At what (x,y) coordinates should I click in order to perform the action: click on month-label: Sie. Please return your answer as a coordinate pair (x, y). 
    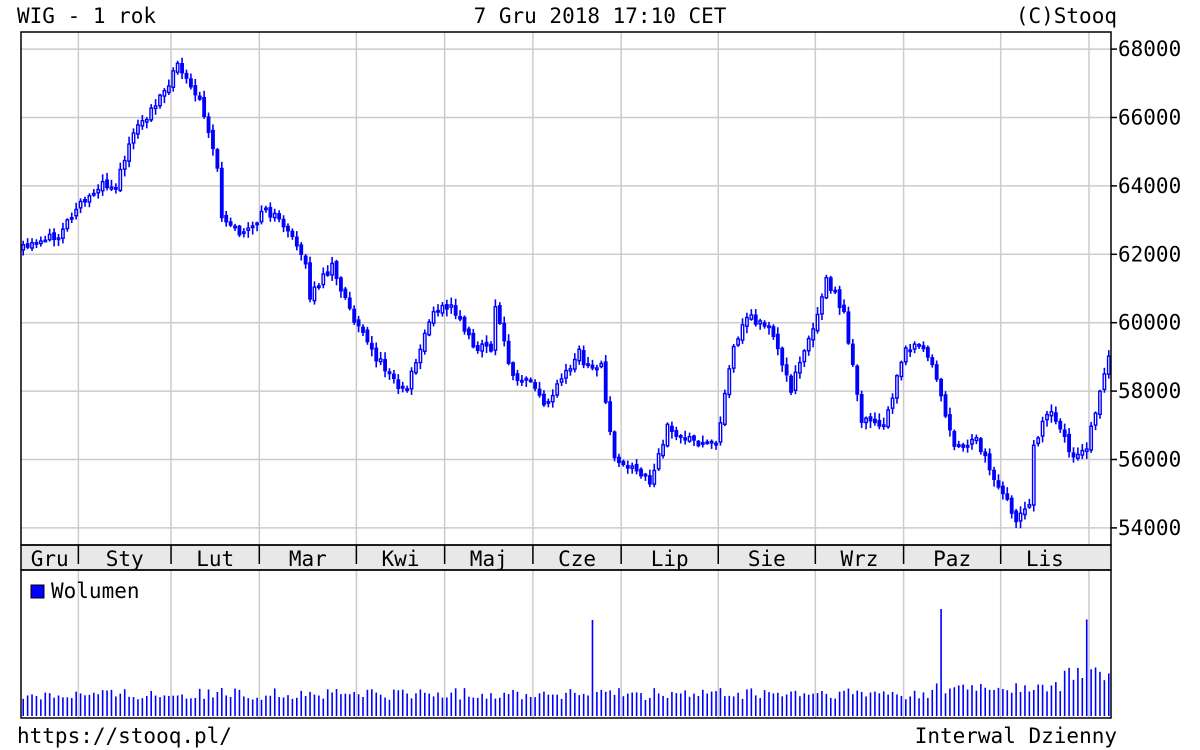
    Looking at the image, I should click on (767, 559).